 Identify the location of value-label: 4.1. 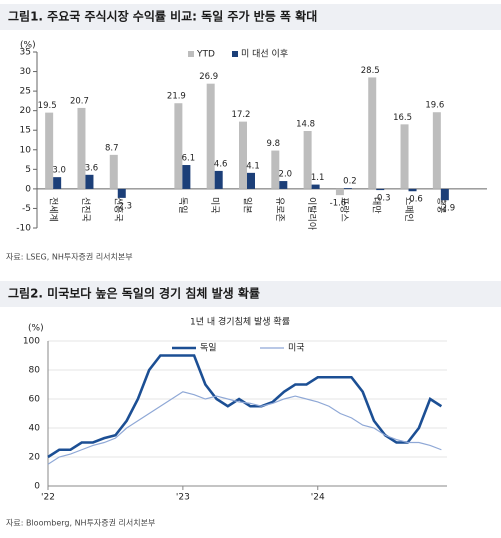
(253, 166).